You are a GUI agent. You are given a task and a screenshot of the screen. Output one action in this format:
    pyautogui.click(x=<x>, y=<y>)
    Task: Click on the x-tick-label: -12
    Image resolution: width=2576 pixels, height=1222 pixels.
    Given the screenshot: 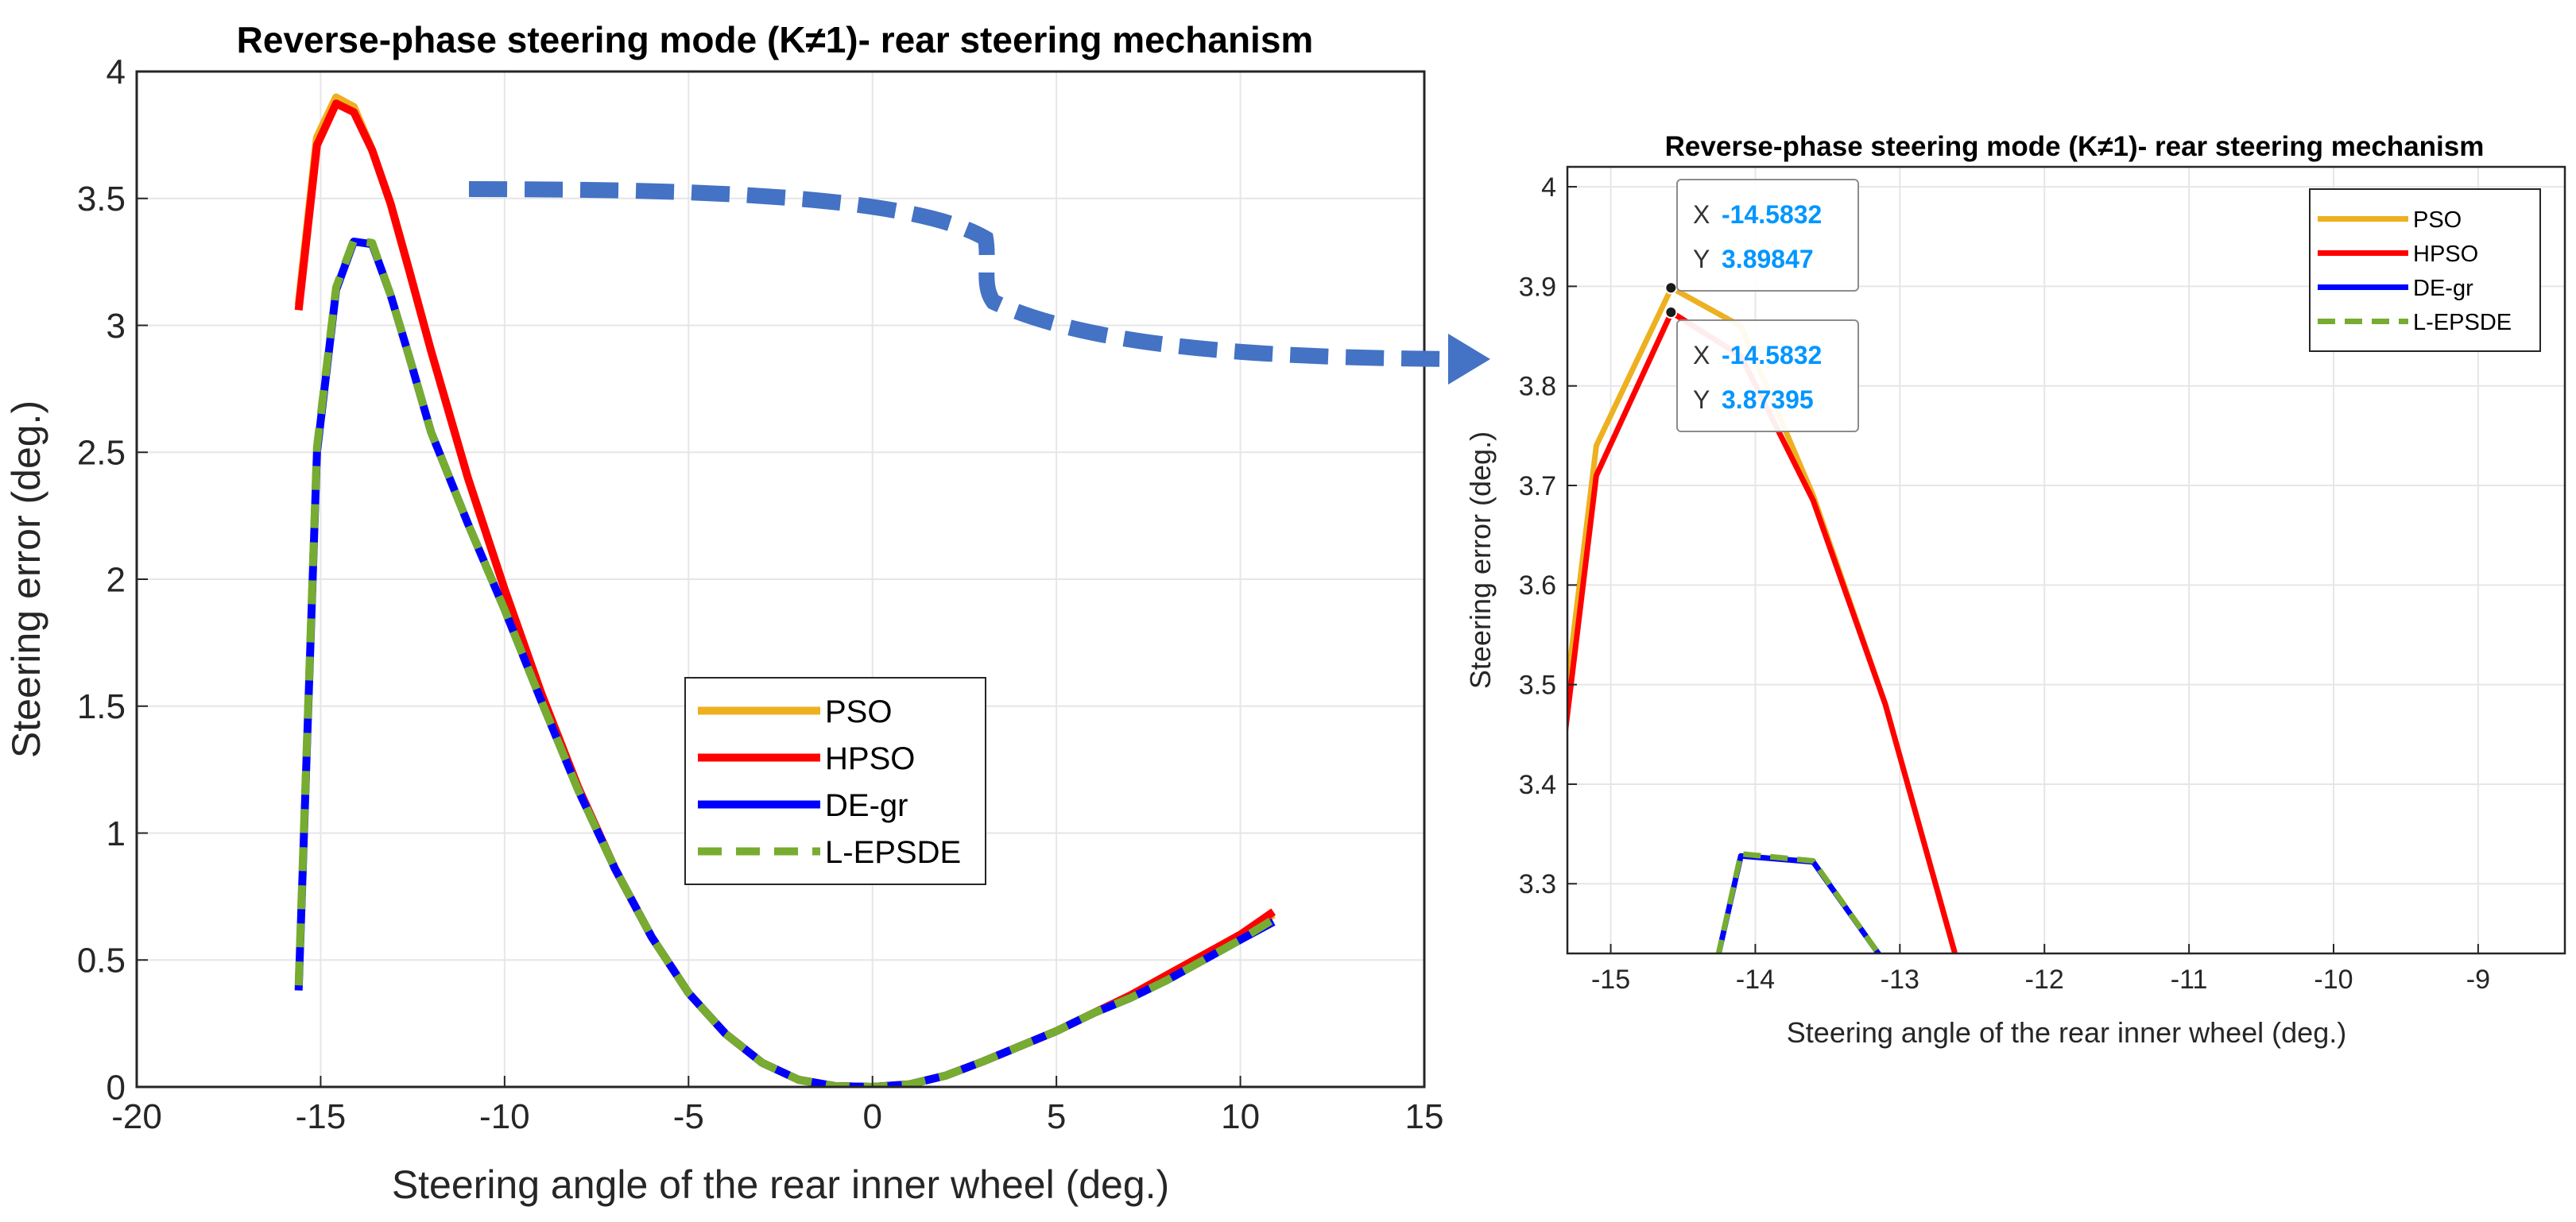 What is the action you would take?
    pyautogui.click(x=2045, y=980)
    